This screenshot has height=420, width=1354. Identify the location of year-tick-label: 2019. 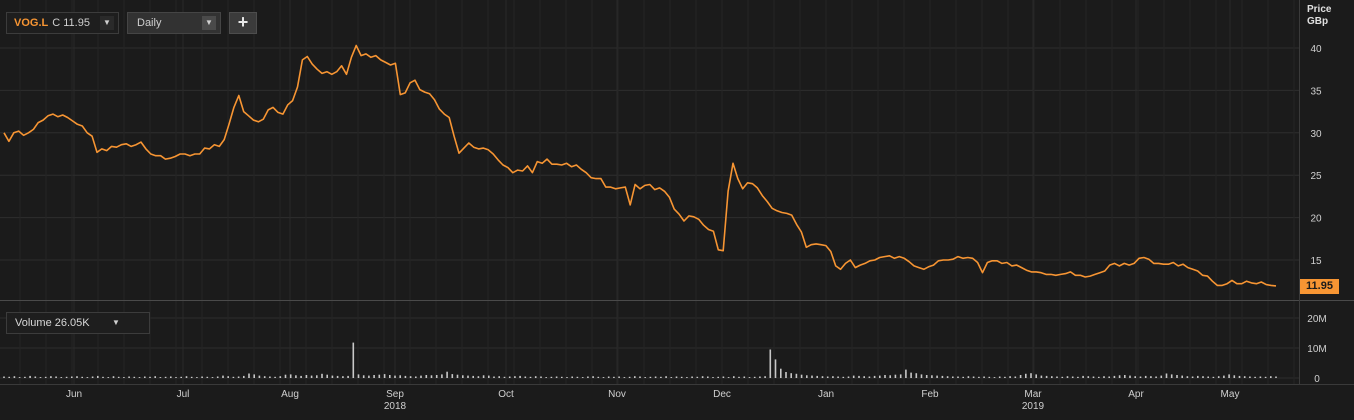
(1033, 406).